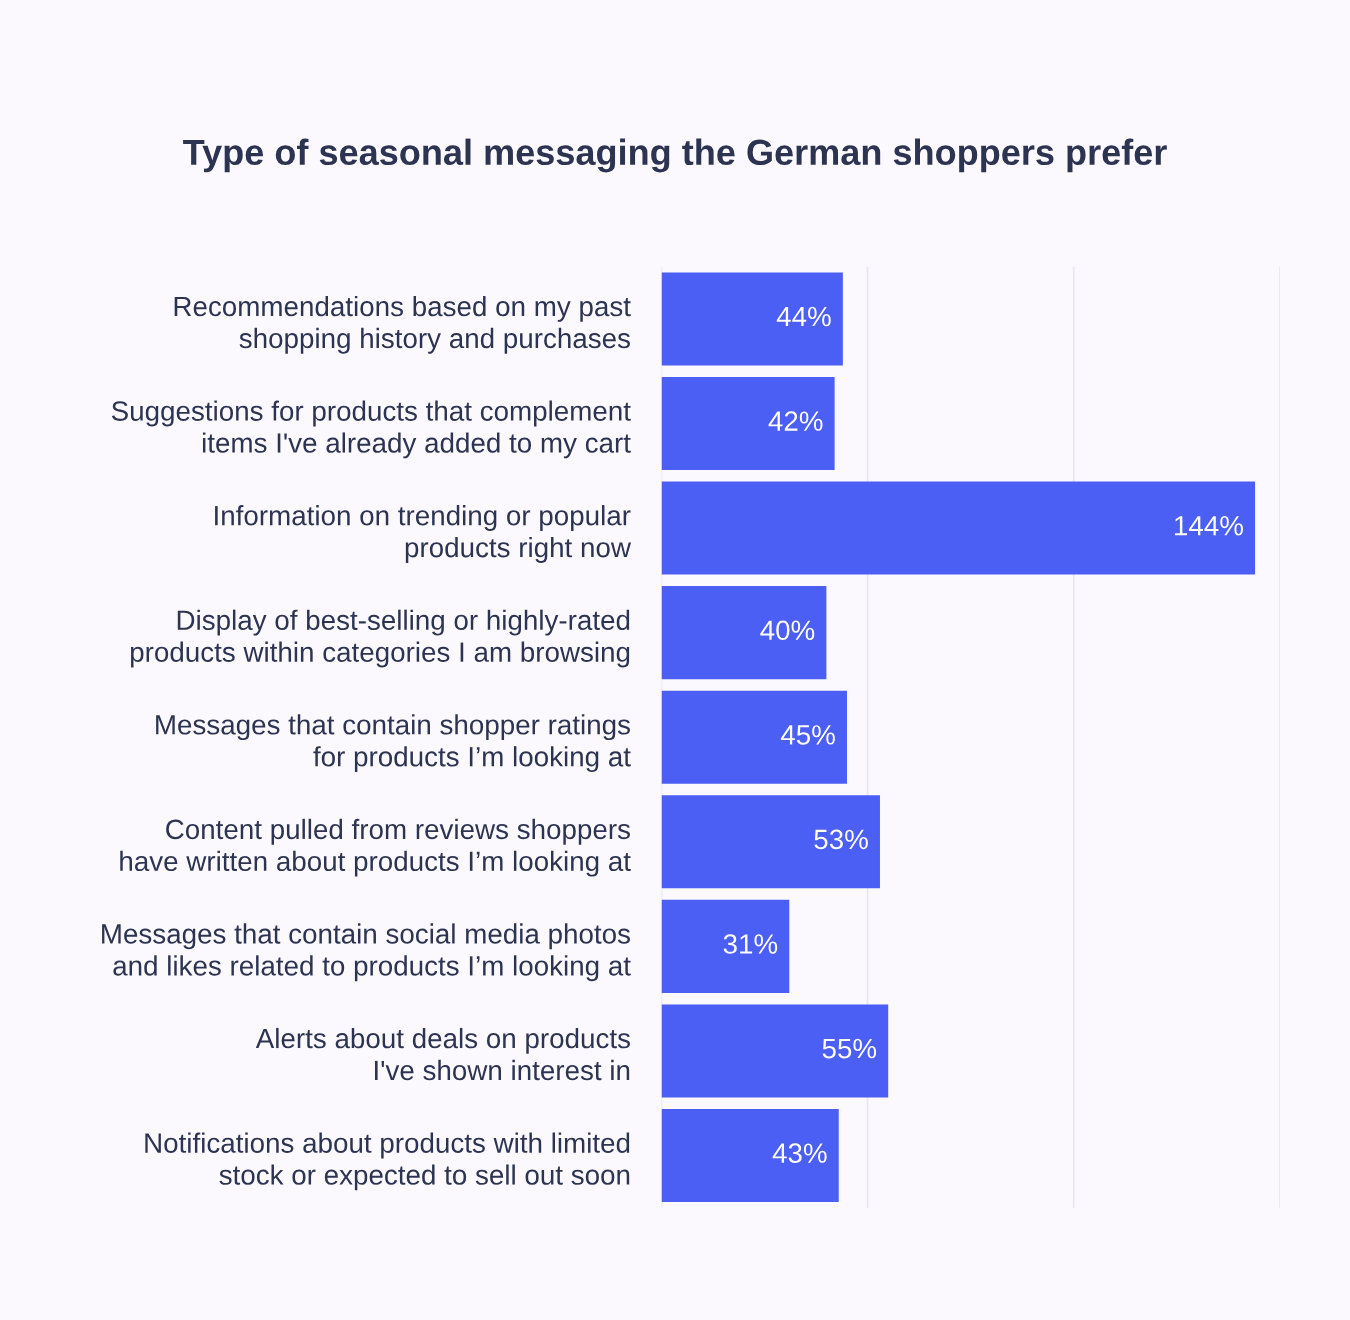 This screenshot has height=1320, width=1350. What do you see at coordinates (442, 1054) in the screenshot?
I see `y-tick-label: Alerts about deals on products I've shown interest in` at bounding box center [442, 1054].